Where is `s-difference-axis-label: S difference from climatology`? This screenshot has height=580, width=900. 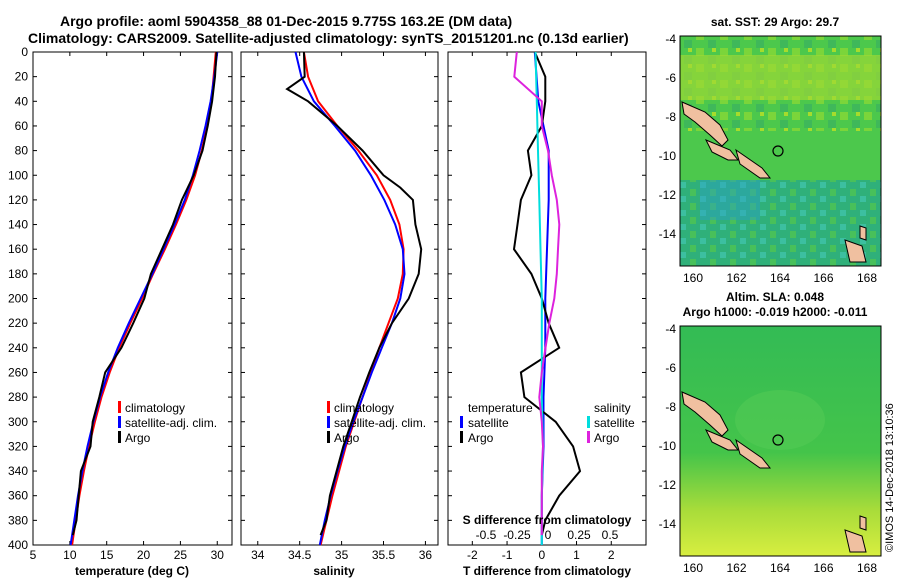 s-difference-axis-label: S difference from climatology is located at coordinates (547, 520).